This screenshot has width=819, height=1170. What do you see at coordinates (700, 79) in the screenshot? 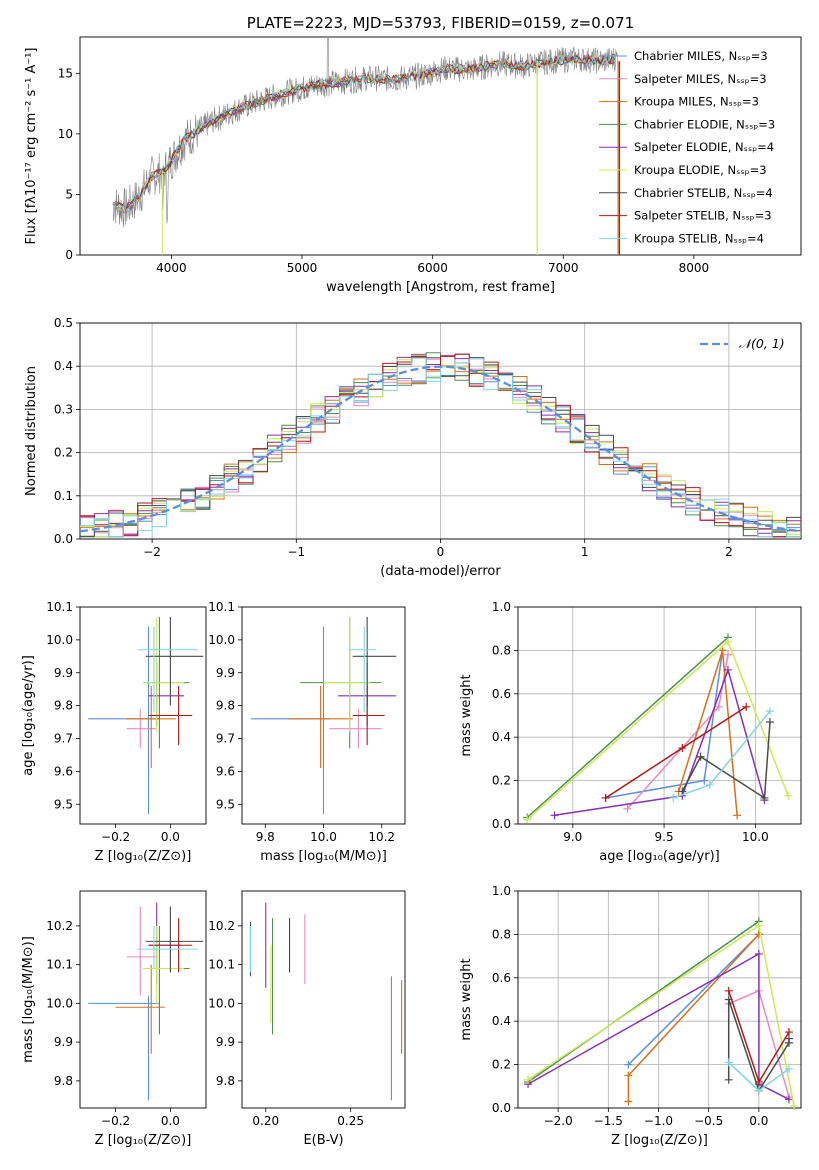
I see `legend-label: Salpeter MILES, Nₛₛₚ=3` at bounding box center [700, 79].